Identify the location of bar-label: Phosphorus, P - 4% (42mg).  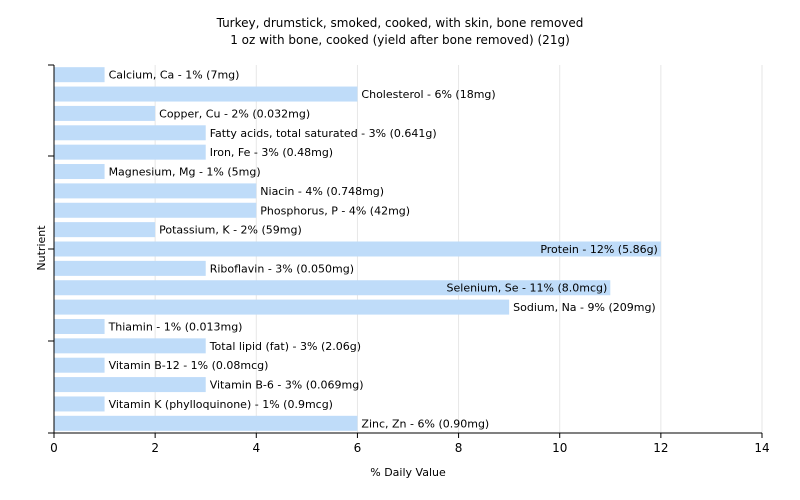
(335, 210).